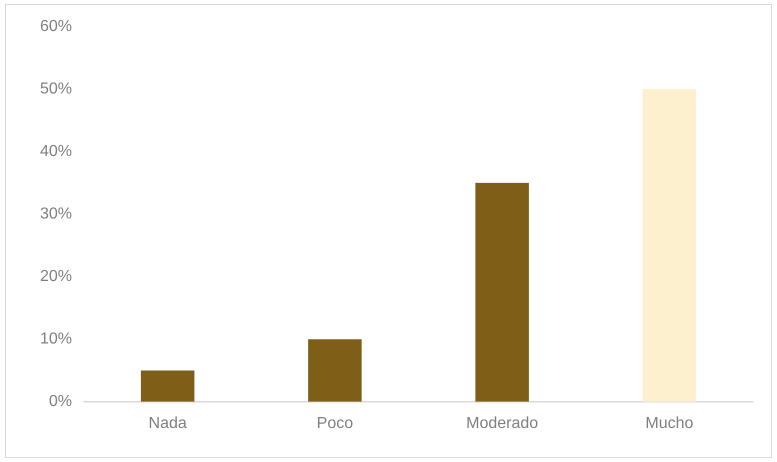 Image resolution: width=777 pixels, height=462 pixels. I want to click on x-tick-label: Poco, so click(335, 423).